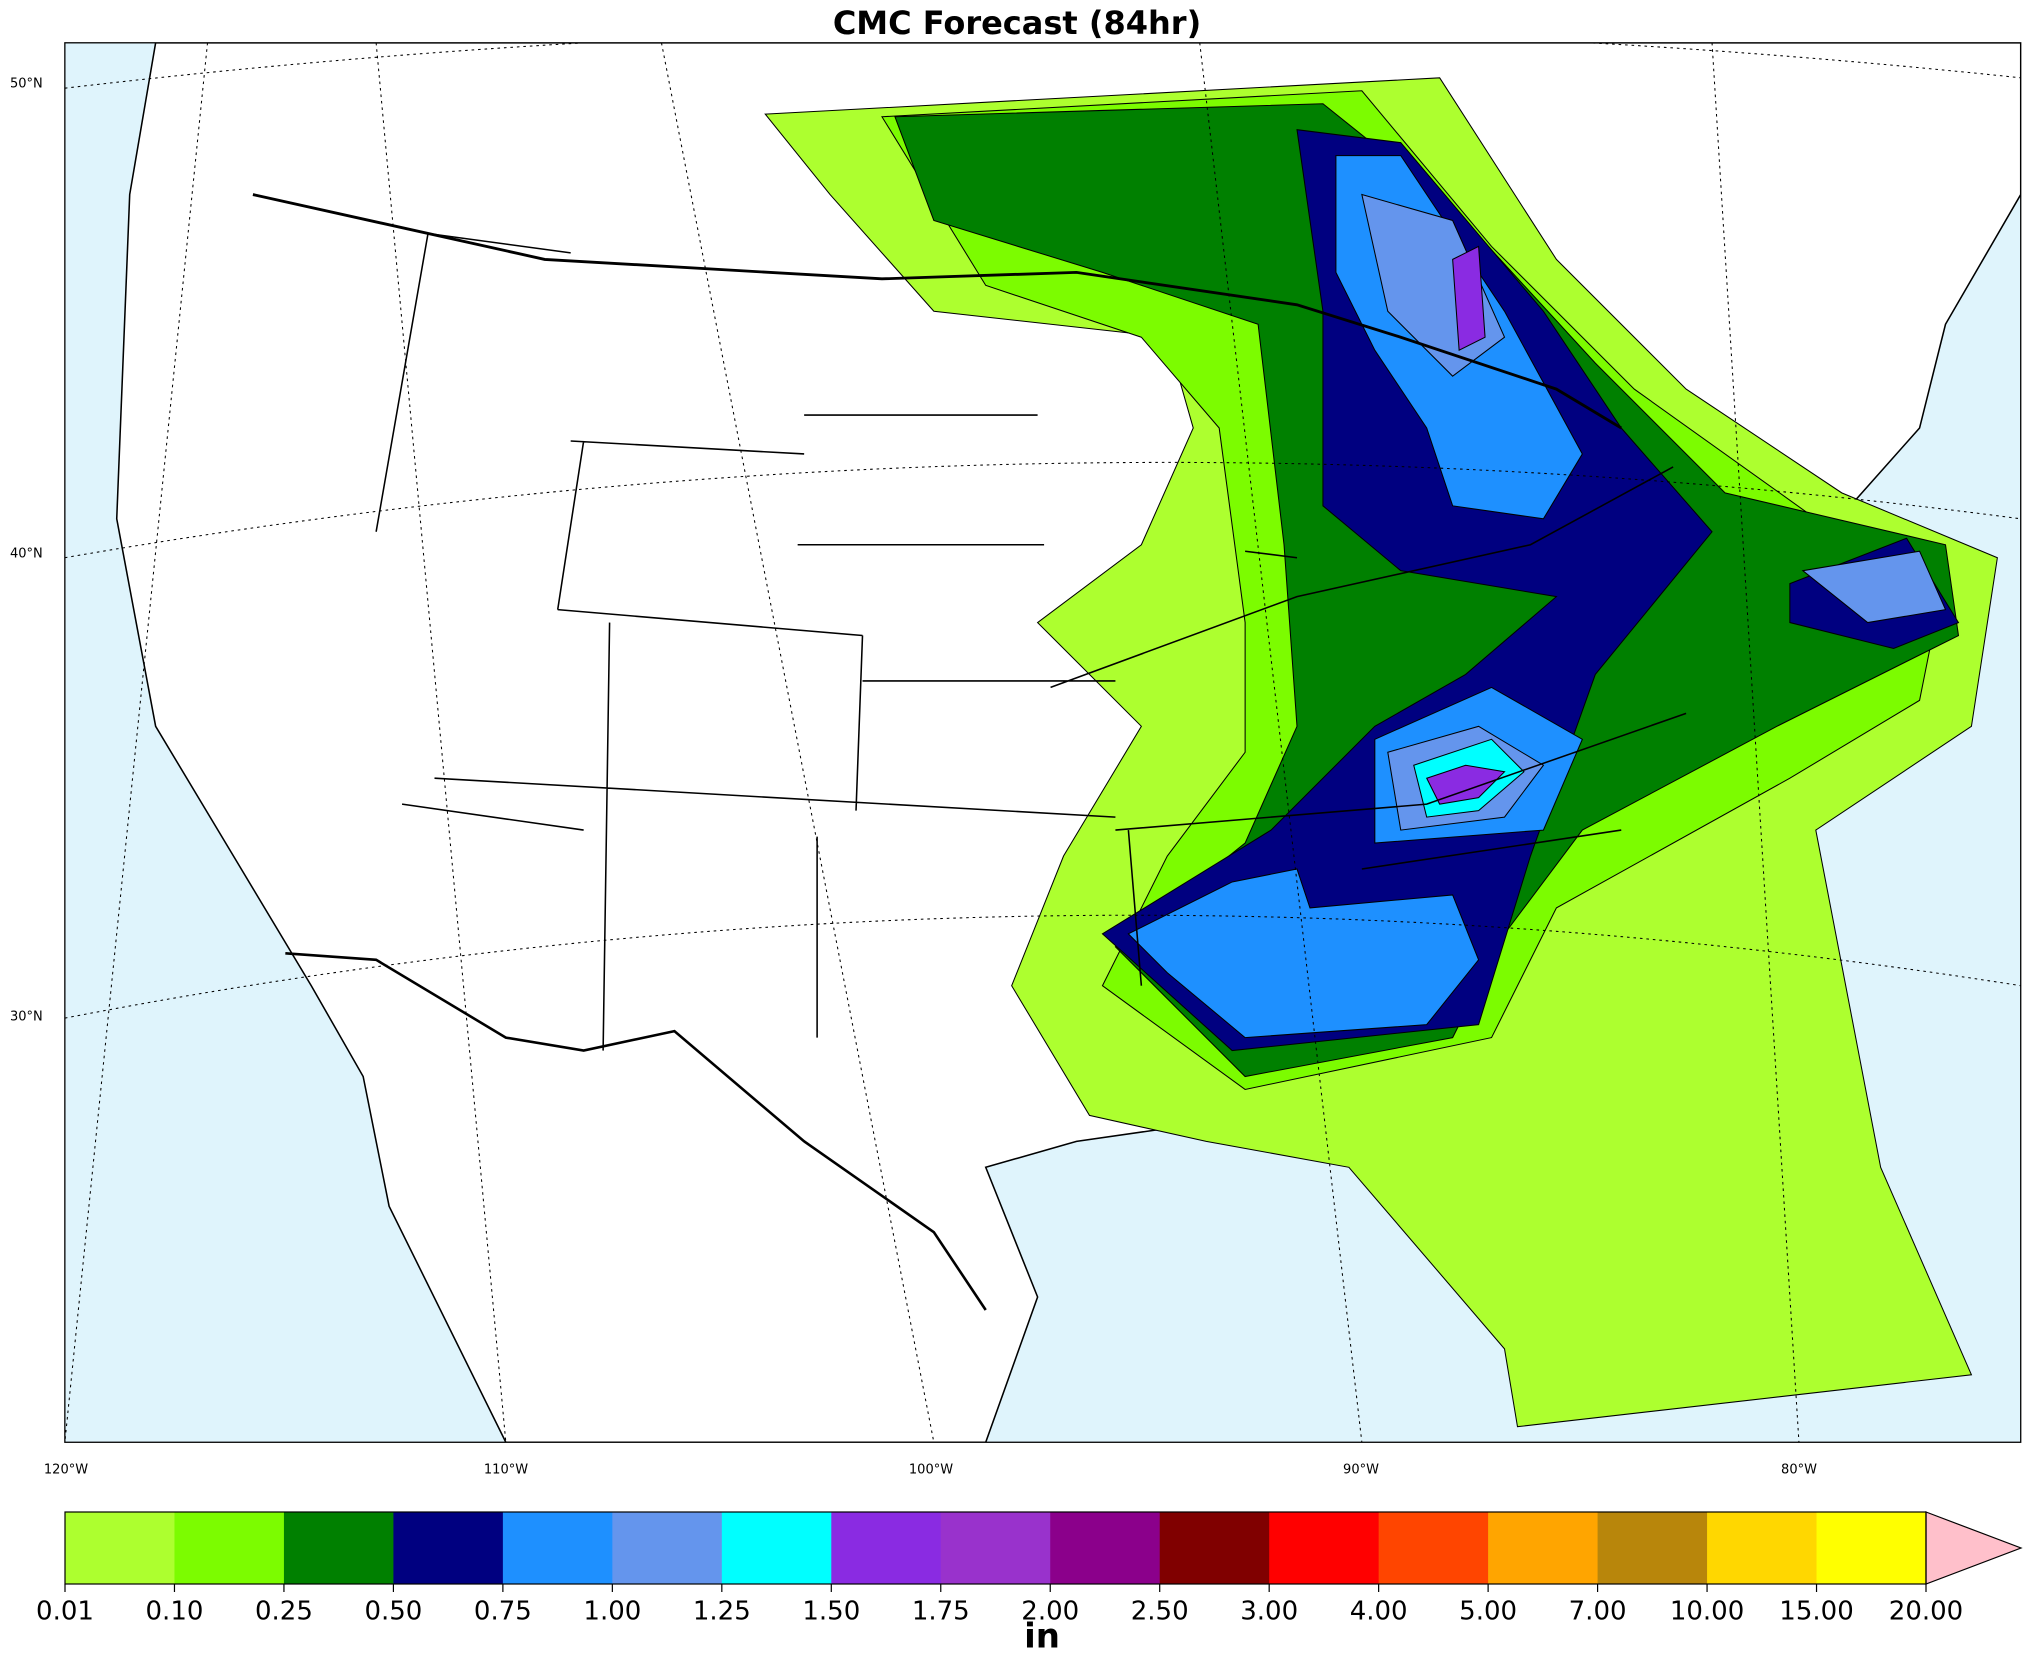 This screenshot has width=2034, height=1666. Describe the element at coordinates (175, 1612) in the screenshot. I see `colorbar-tick-label: 0.10` at that location.